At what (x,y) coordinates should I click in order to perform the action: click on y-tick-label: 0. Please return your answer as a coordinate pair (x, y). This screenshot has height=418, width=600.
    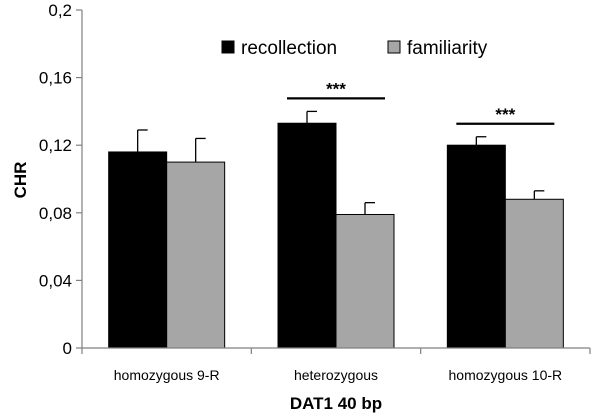
    Looking at the image, I should click on (67, 348).